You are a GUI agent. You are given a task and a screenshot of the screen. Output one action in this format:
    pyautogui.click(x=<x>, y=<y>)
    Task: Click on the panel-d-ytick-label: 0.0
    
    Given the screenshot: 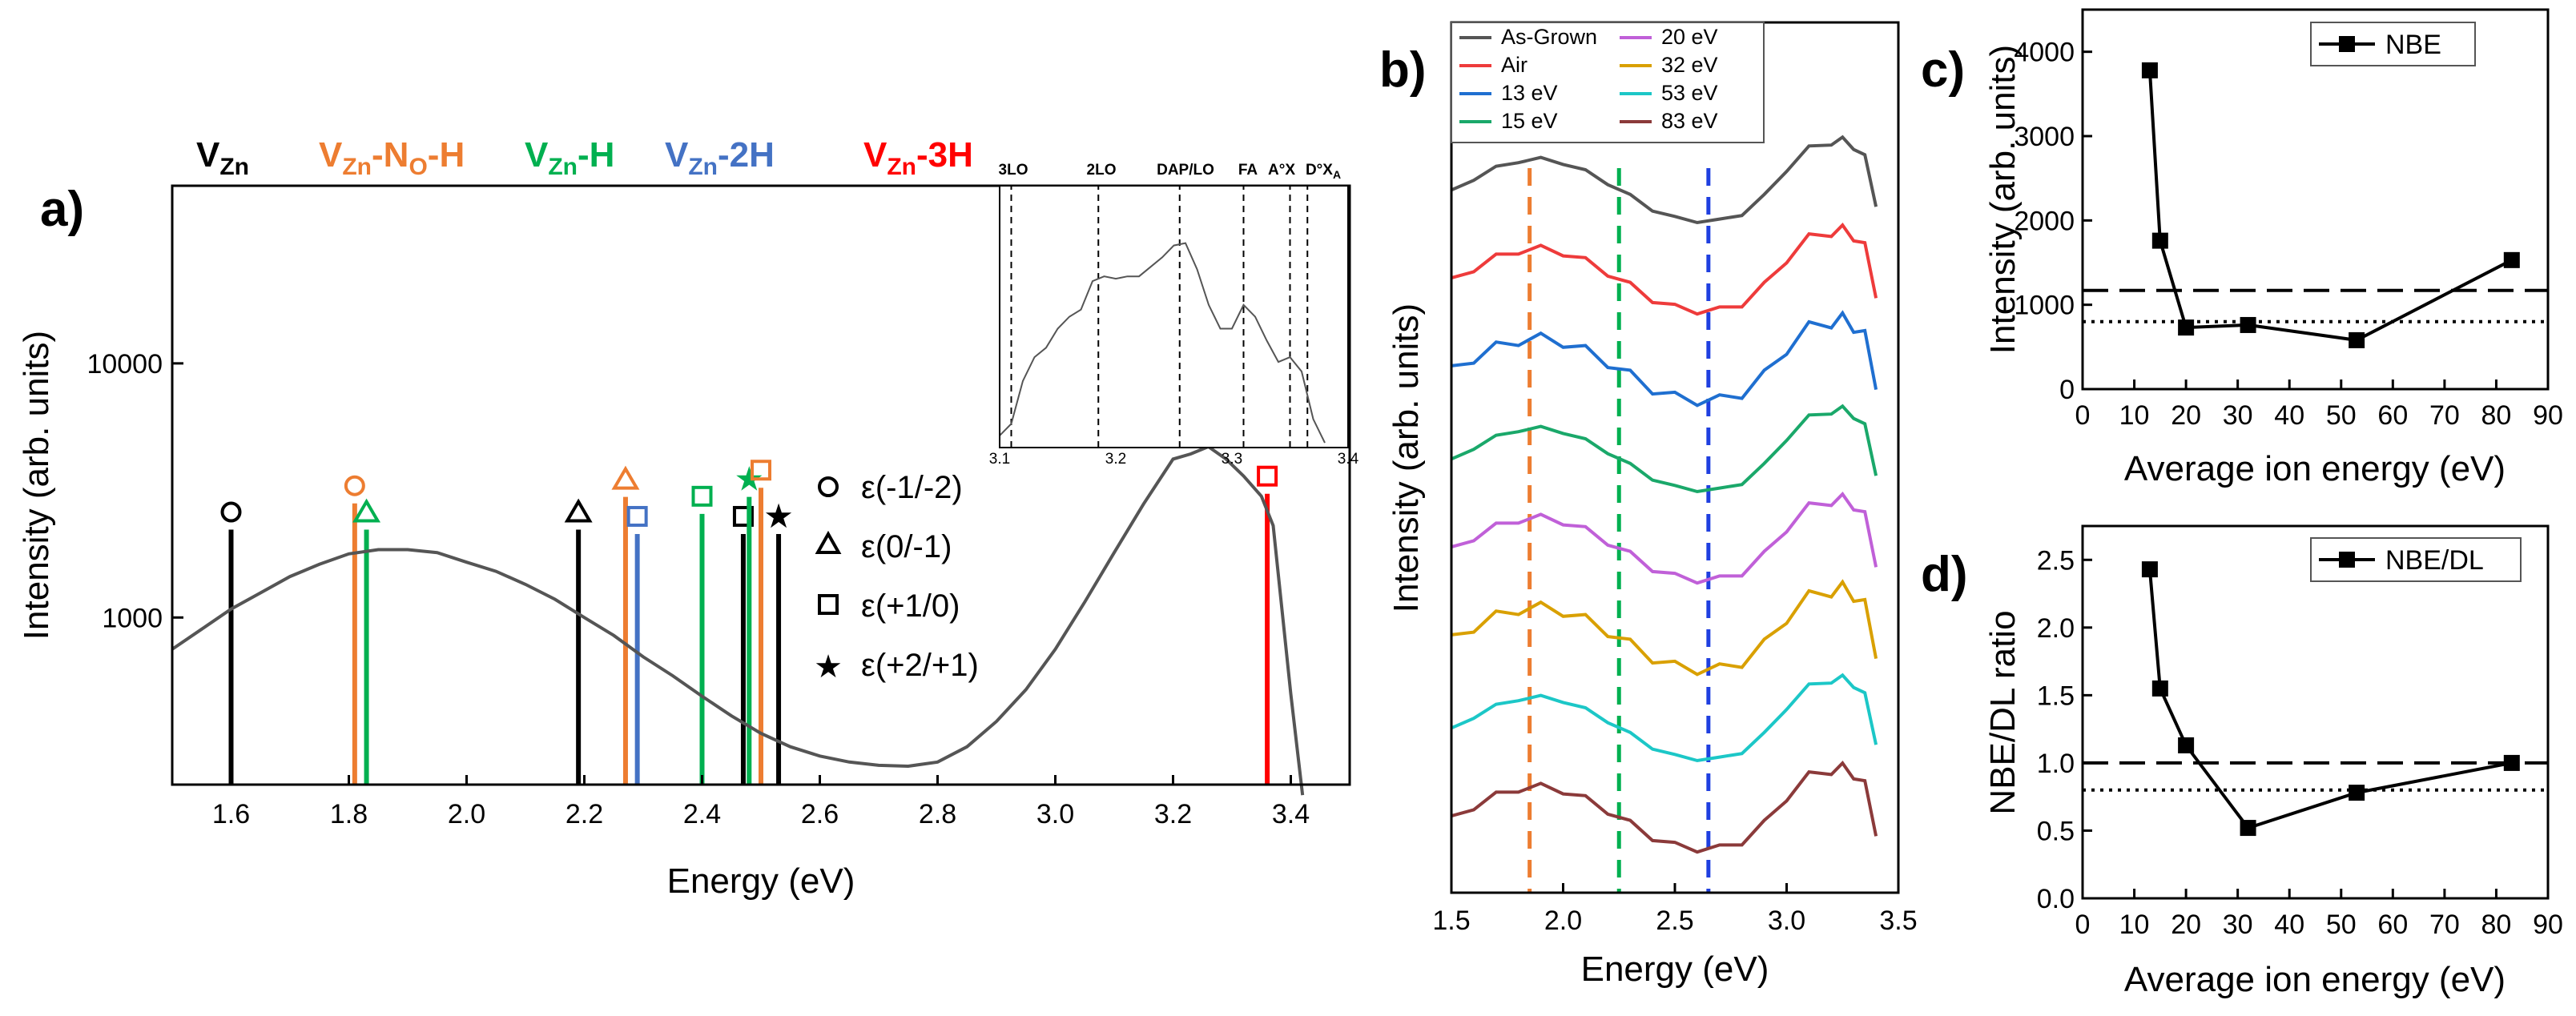 What is the action you would take?
    pyautogui.click(x=2056, y=899)
    